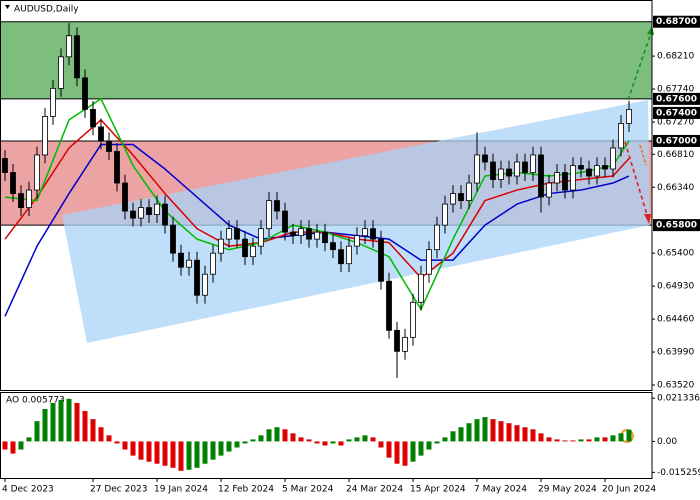  Describe the element at coordinates (28, 490) in the screenshot. I see `x-tick-label: 4 Dec 2023` at that location.